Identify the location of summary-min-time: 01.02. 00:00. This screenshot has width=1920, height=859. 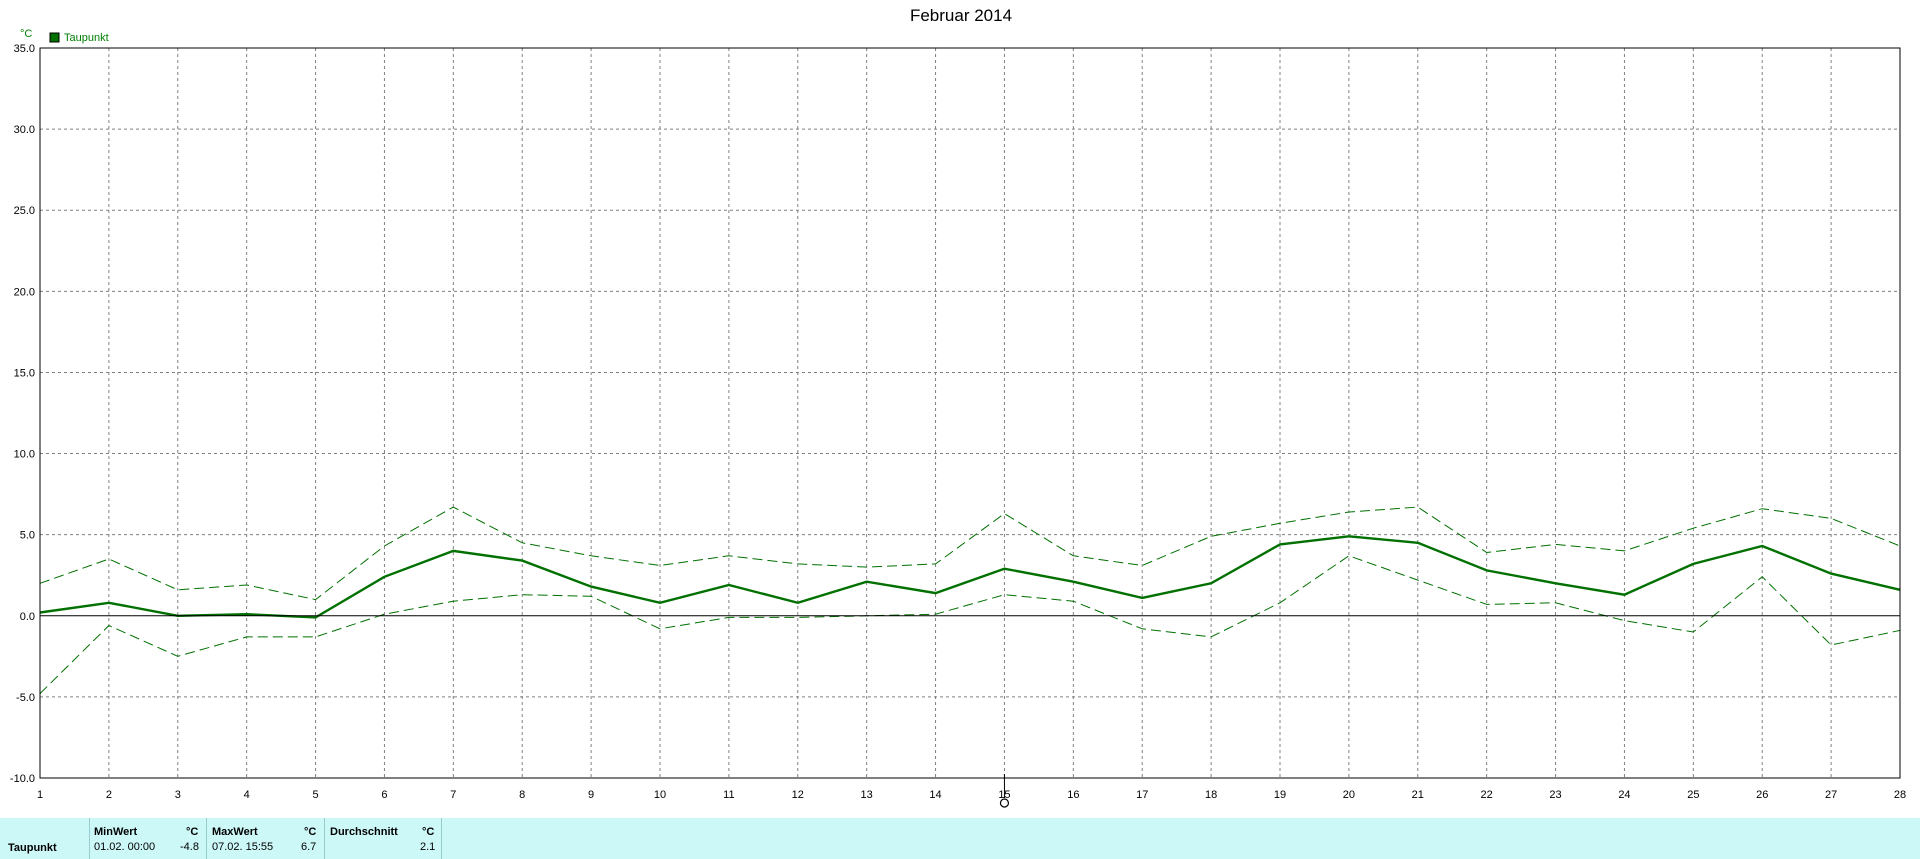
(125, 847).